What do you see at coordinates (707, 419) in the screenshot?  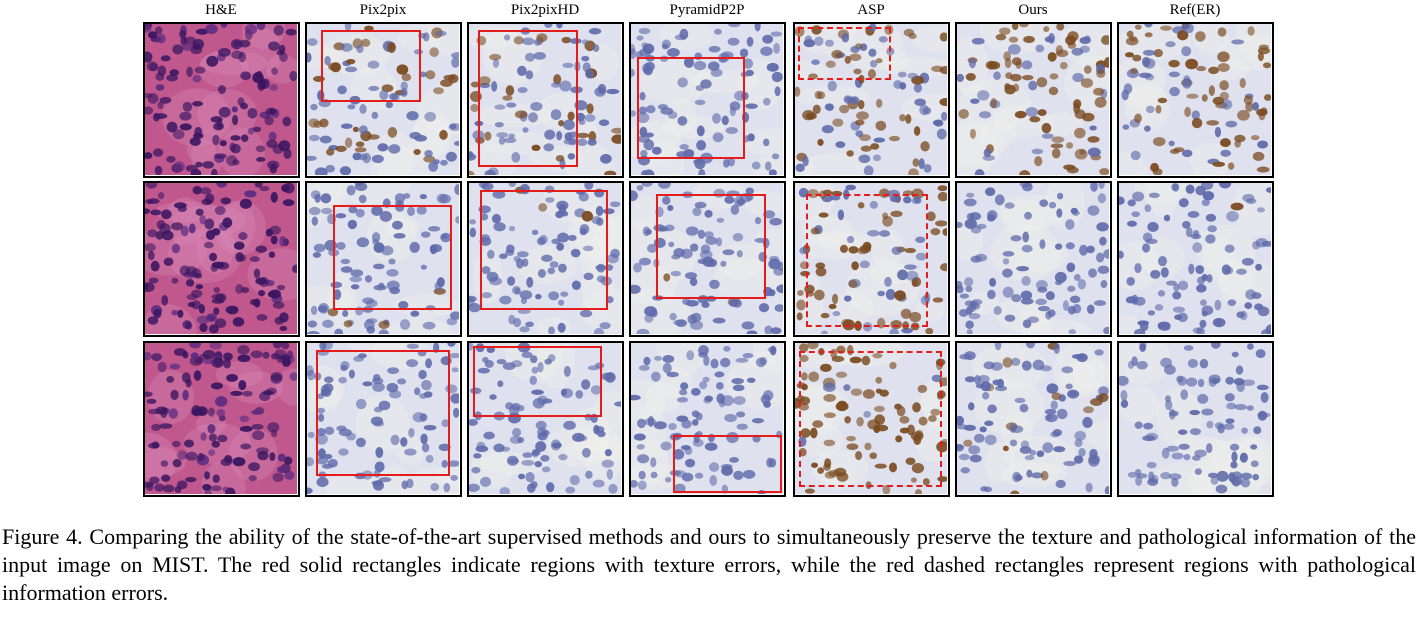 I see `tile-pyramidp2p-row3` at bounding box center [707, 419].